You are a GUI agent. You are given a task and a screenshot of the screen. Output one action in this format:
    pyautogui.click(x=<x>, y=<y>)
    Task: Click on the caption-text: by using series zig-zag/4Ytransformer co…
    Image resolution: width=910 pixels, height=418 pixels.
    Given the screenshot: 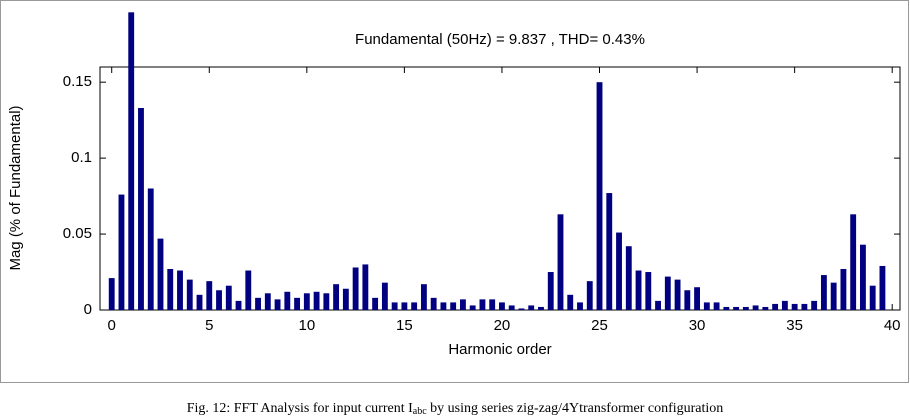 What is the action you would take?
    pyautogui.click(x=575, y=408)
    